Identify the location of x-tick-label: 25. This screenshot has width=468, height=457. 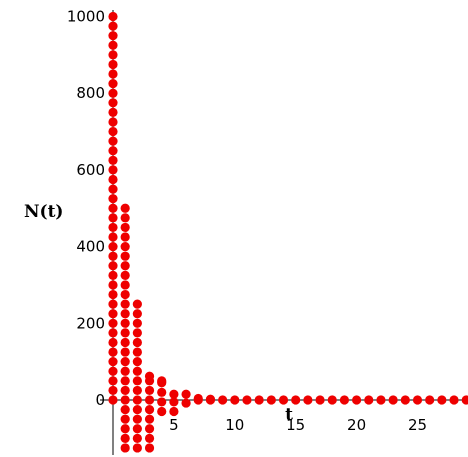
(417, 425).